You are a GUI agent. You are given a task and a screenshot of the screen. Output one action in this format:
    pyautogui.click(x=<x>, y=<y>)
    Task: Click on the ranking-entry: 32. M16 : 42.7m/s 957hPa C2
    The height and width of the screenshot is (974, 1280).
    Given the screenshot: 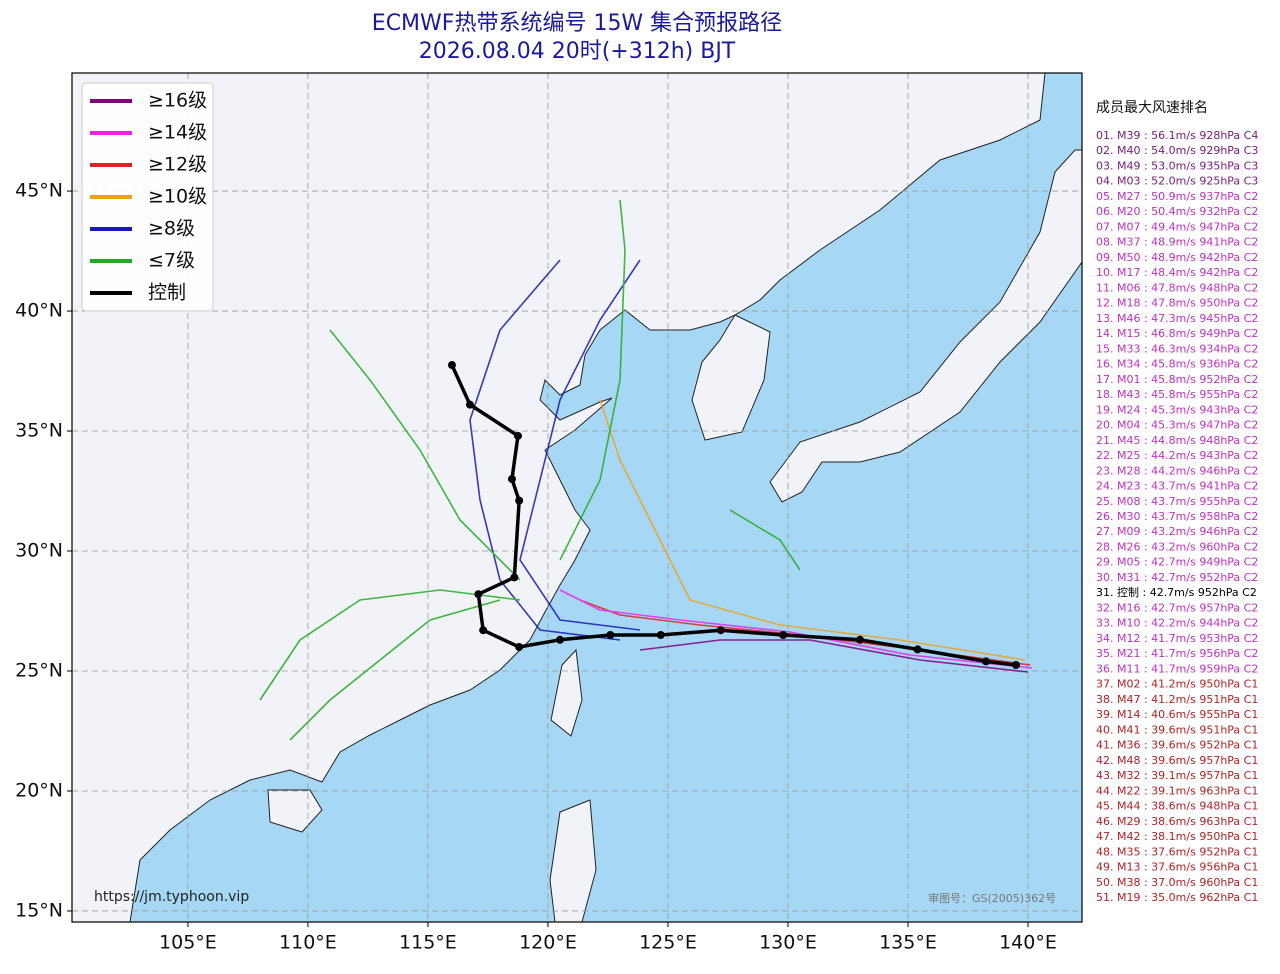 What is the action you would take?
    pyautogui.click(x=1177, y=607)
    